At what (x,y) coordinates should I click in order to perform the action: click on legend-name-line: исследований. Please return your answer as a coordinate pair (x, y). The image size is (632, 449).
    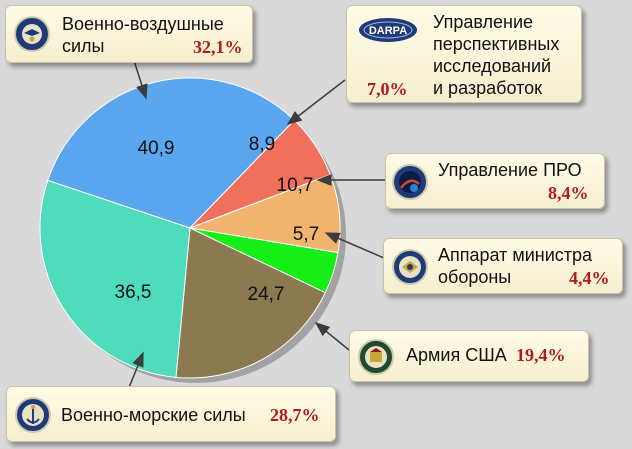
    Looking at the image, I should click on (492, 66).